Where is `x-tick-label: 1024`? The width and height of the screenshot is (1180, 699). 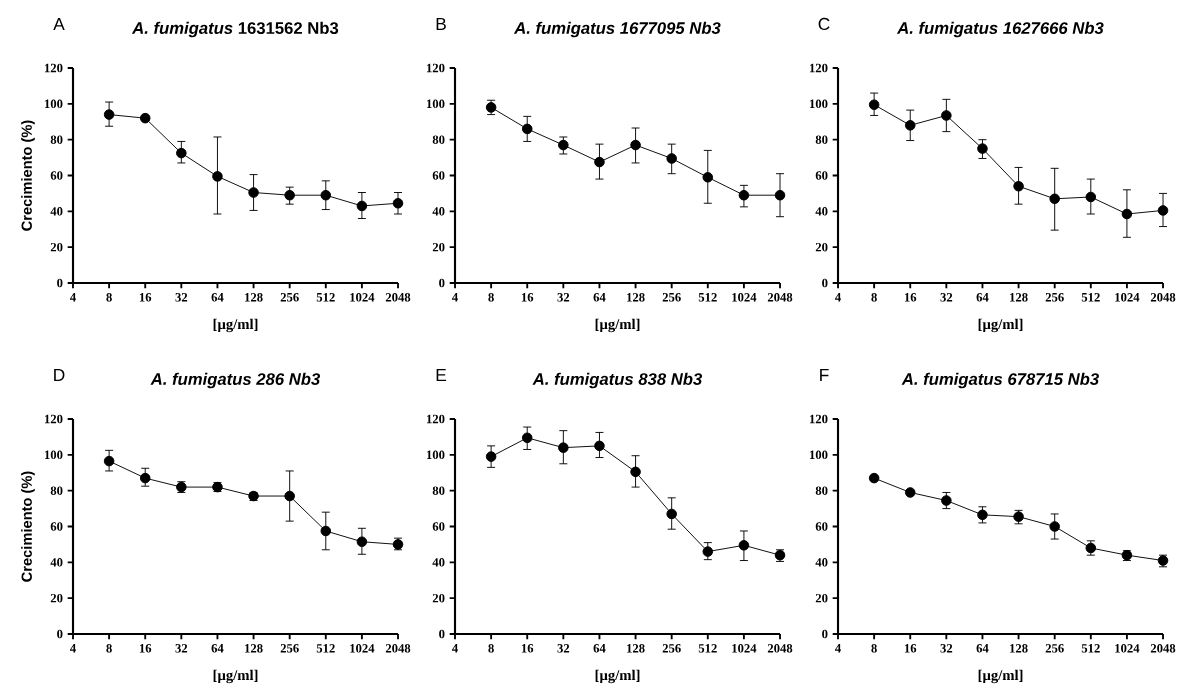
x-tick-label: 1024 is located at coordinates (1127, 297).